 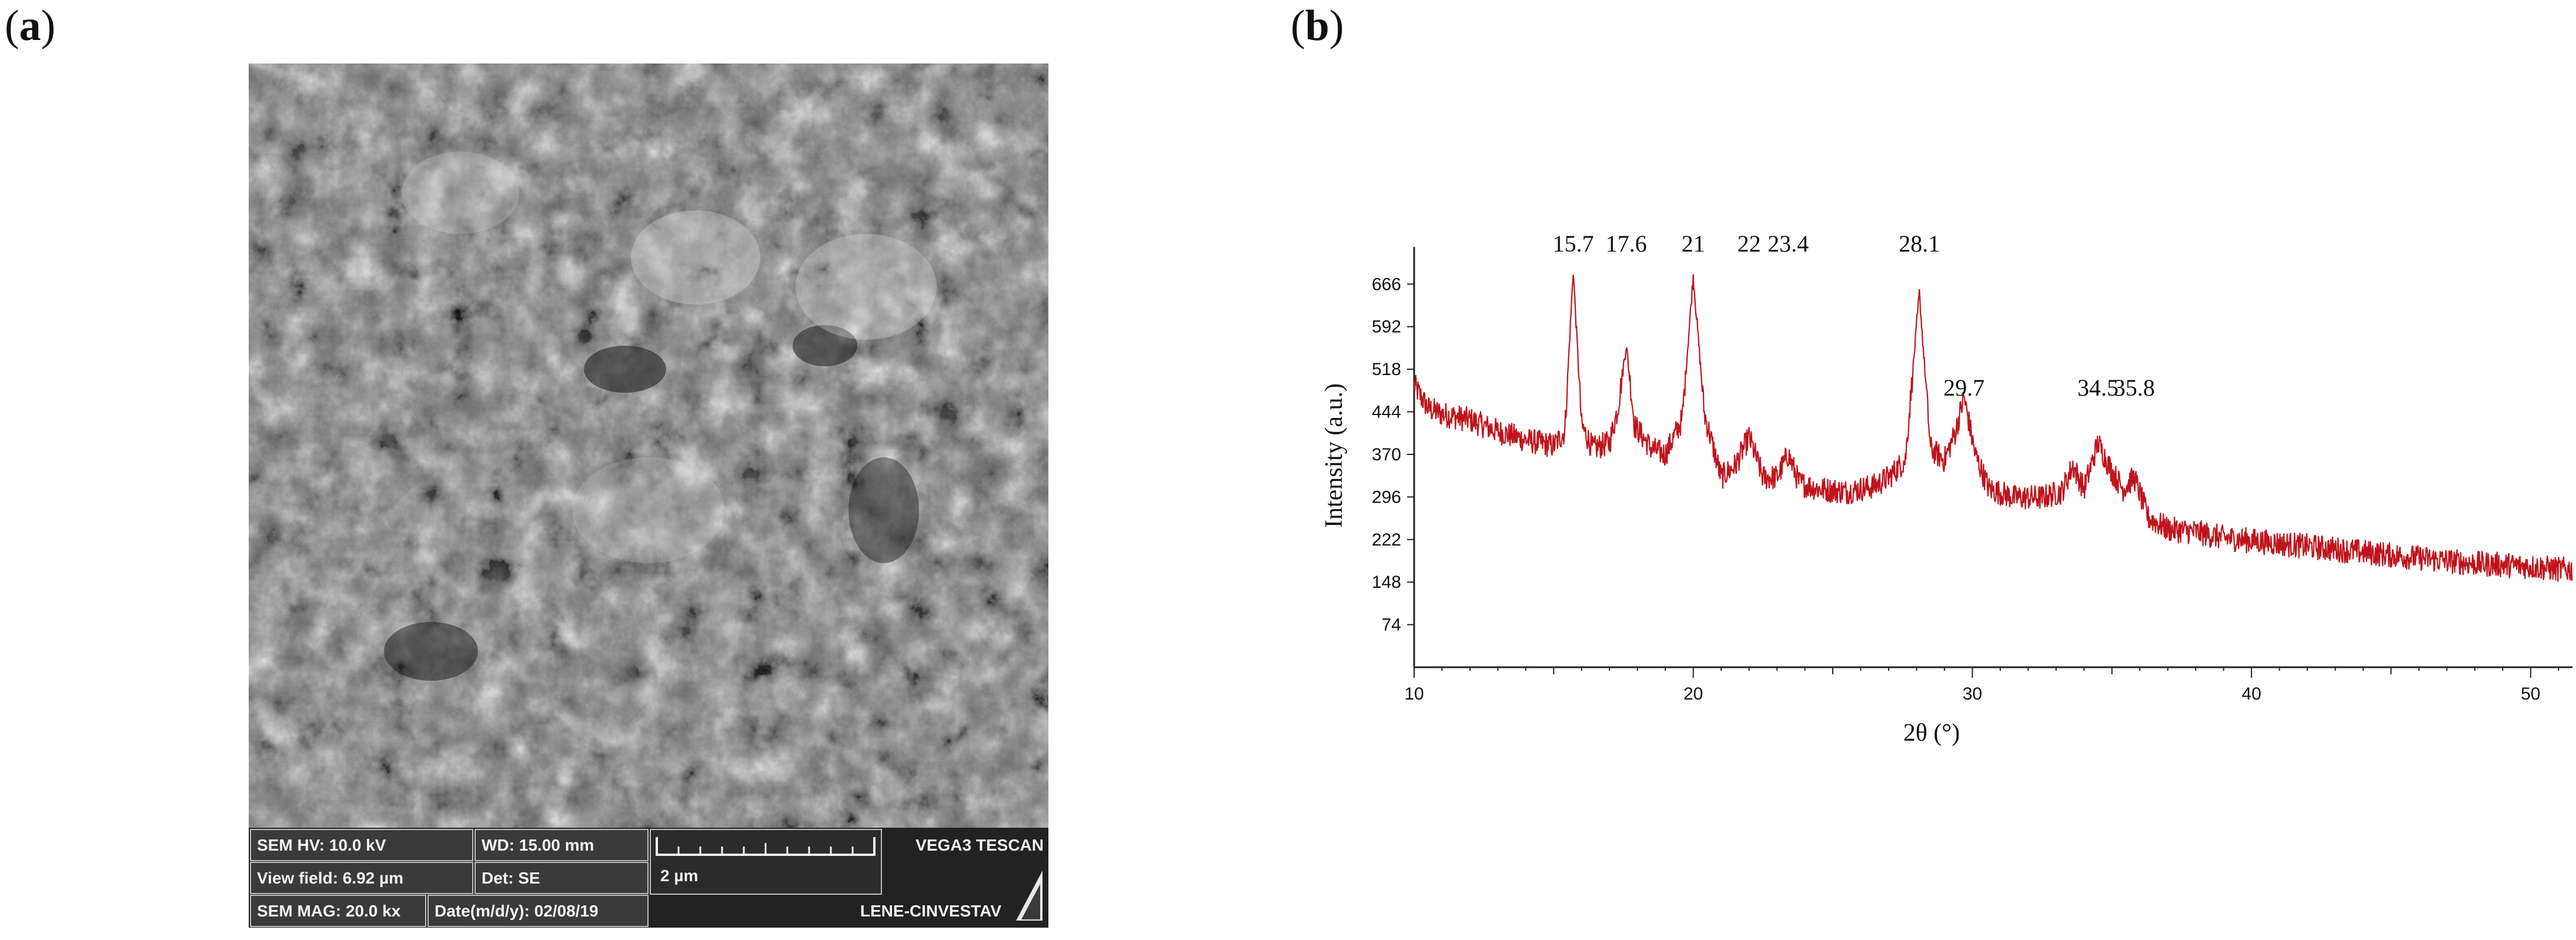 What do you see at coordinates (1386, 284) in the screenshot?
I see `y-tick-label: 666` at bounding box center [1386, 284].